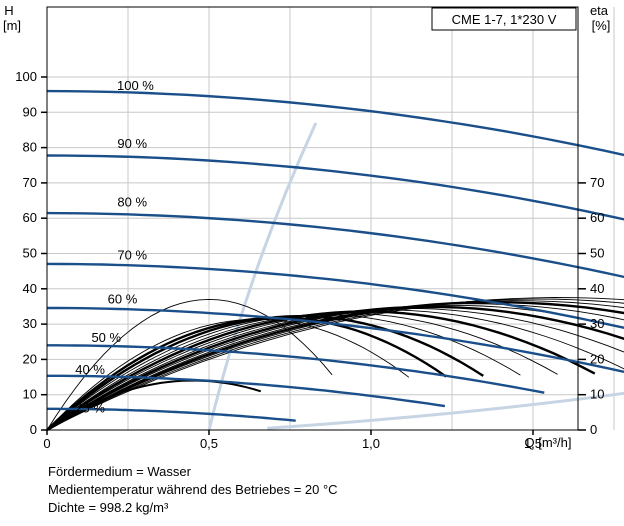 The width and height of the screenshot is (624, 526). I want to click on speed-label: 25 %, so click(90, 407).